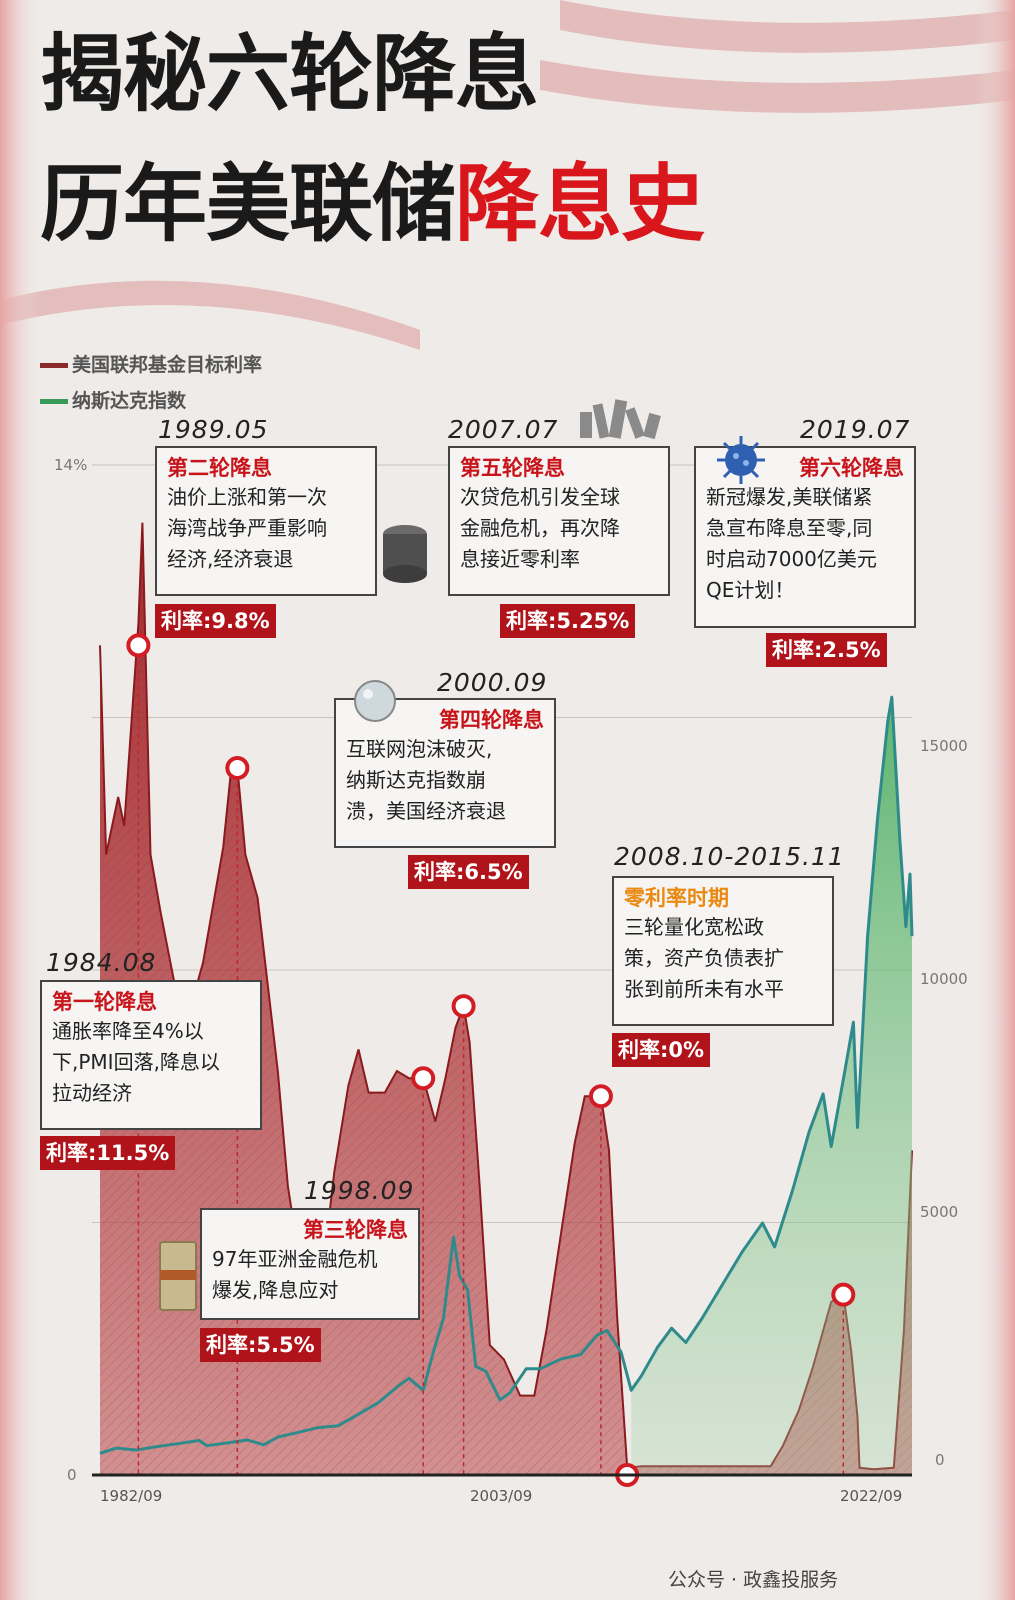 Image resolution: width=1015 pixels, height=1600 pixels. I want to click on card-line: 下,PMI回落,降息以, so click(136, 1062).